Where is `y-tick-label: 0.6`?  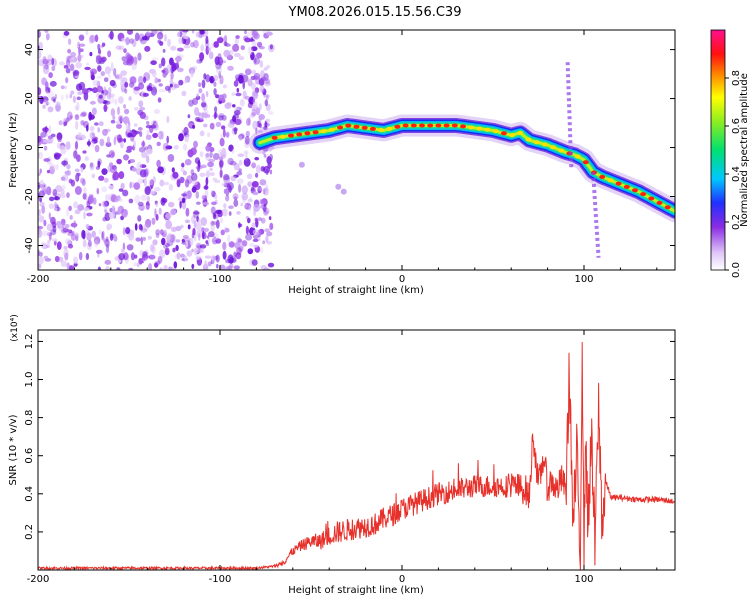
y-tick-label: 0.6 is located at coordinates (29, 456).